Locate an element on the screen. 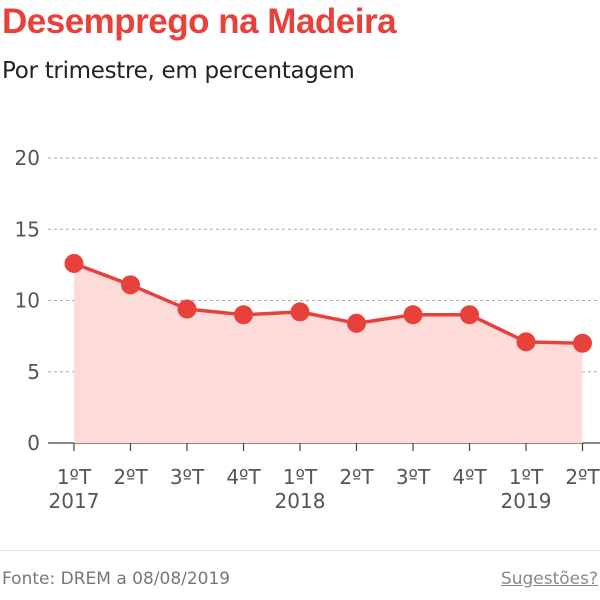  x-tick-label-6: 3ºT is located at coordinates (413, 477).